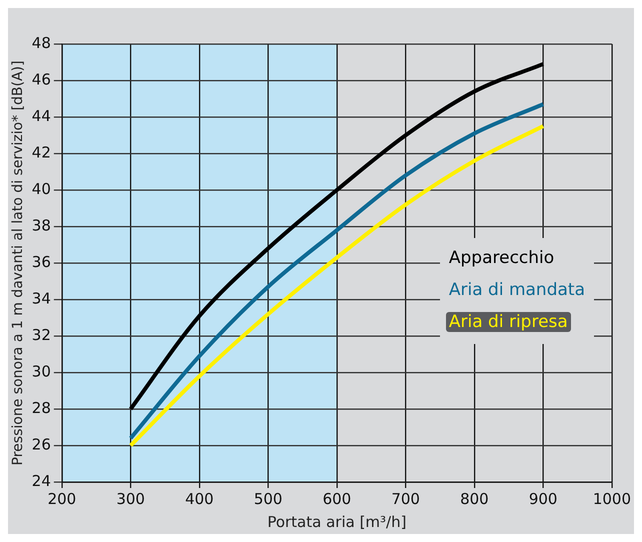 This screenshot has width=642, height=542. What do you see at coordinates (337, 499) in the screenshot?
I see `x-tick-label: 600` at bounding box center [337, 499].